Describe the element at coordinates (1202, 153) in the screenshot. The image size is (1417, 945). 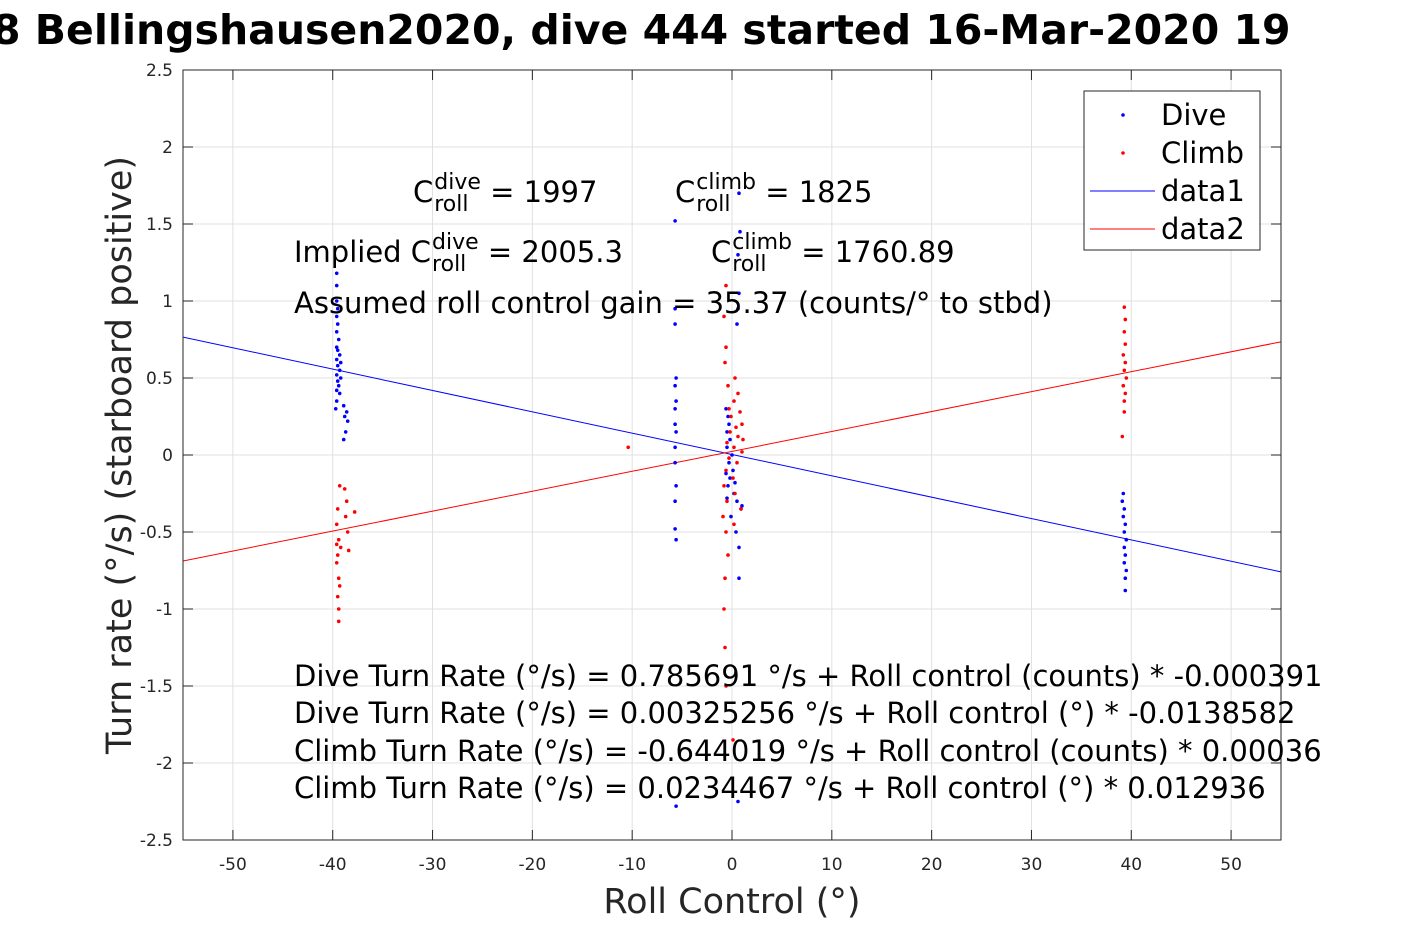
I see `legend-label-climb: Climb` at that location.